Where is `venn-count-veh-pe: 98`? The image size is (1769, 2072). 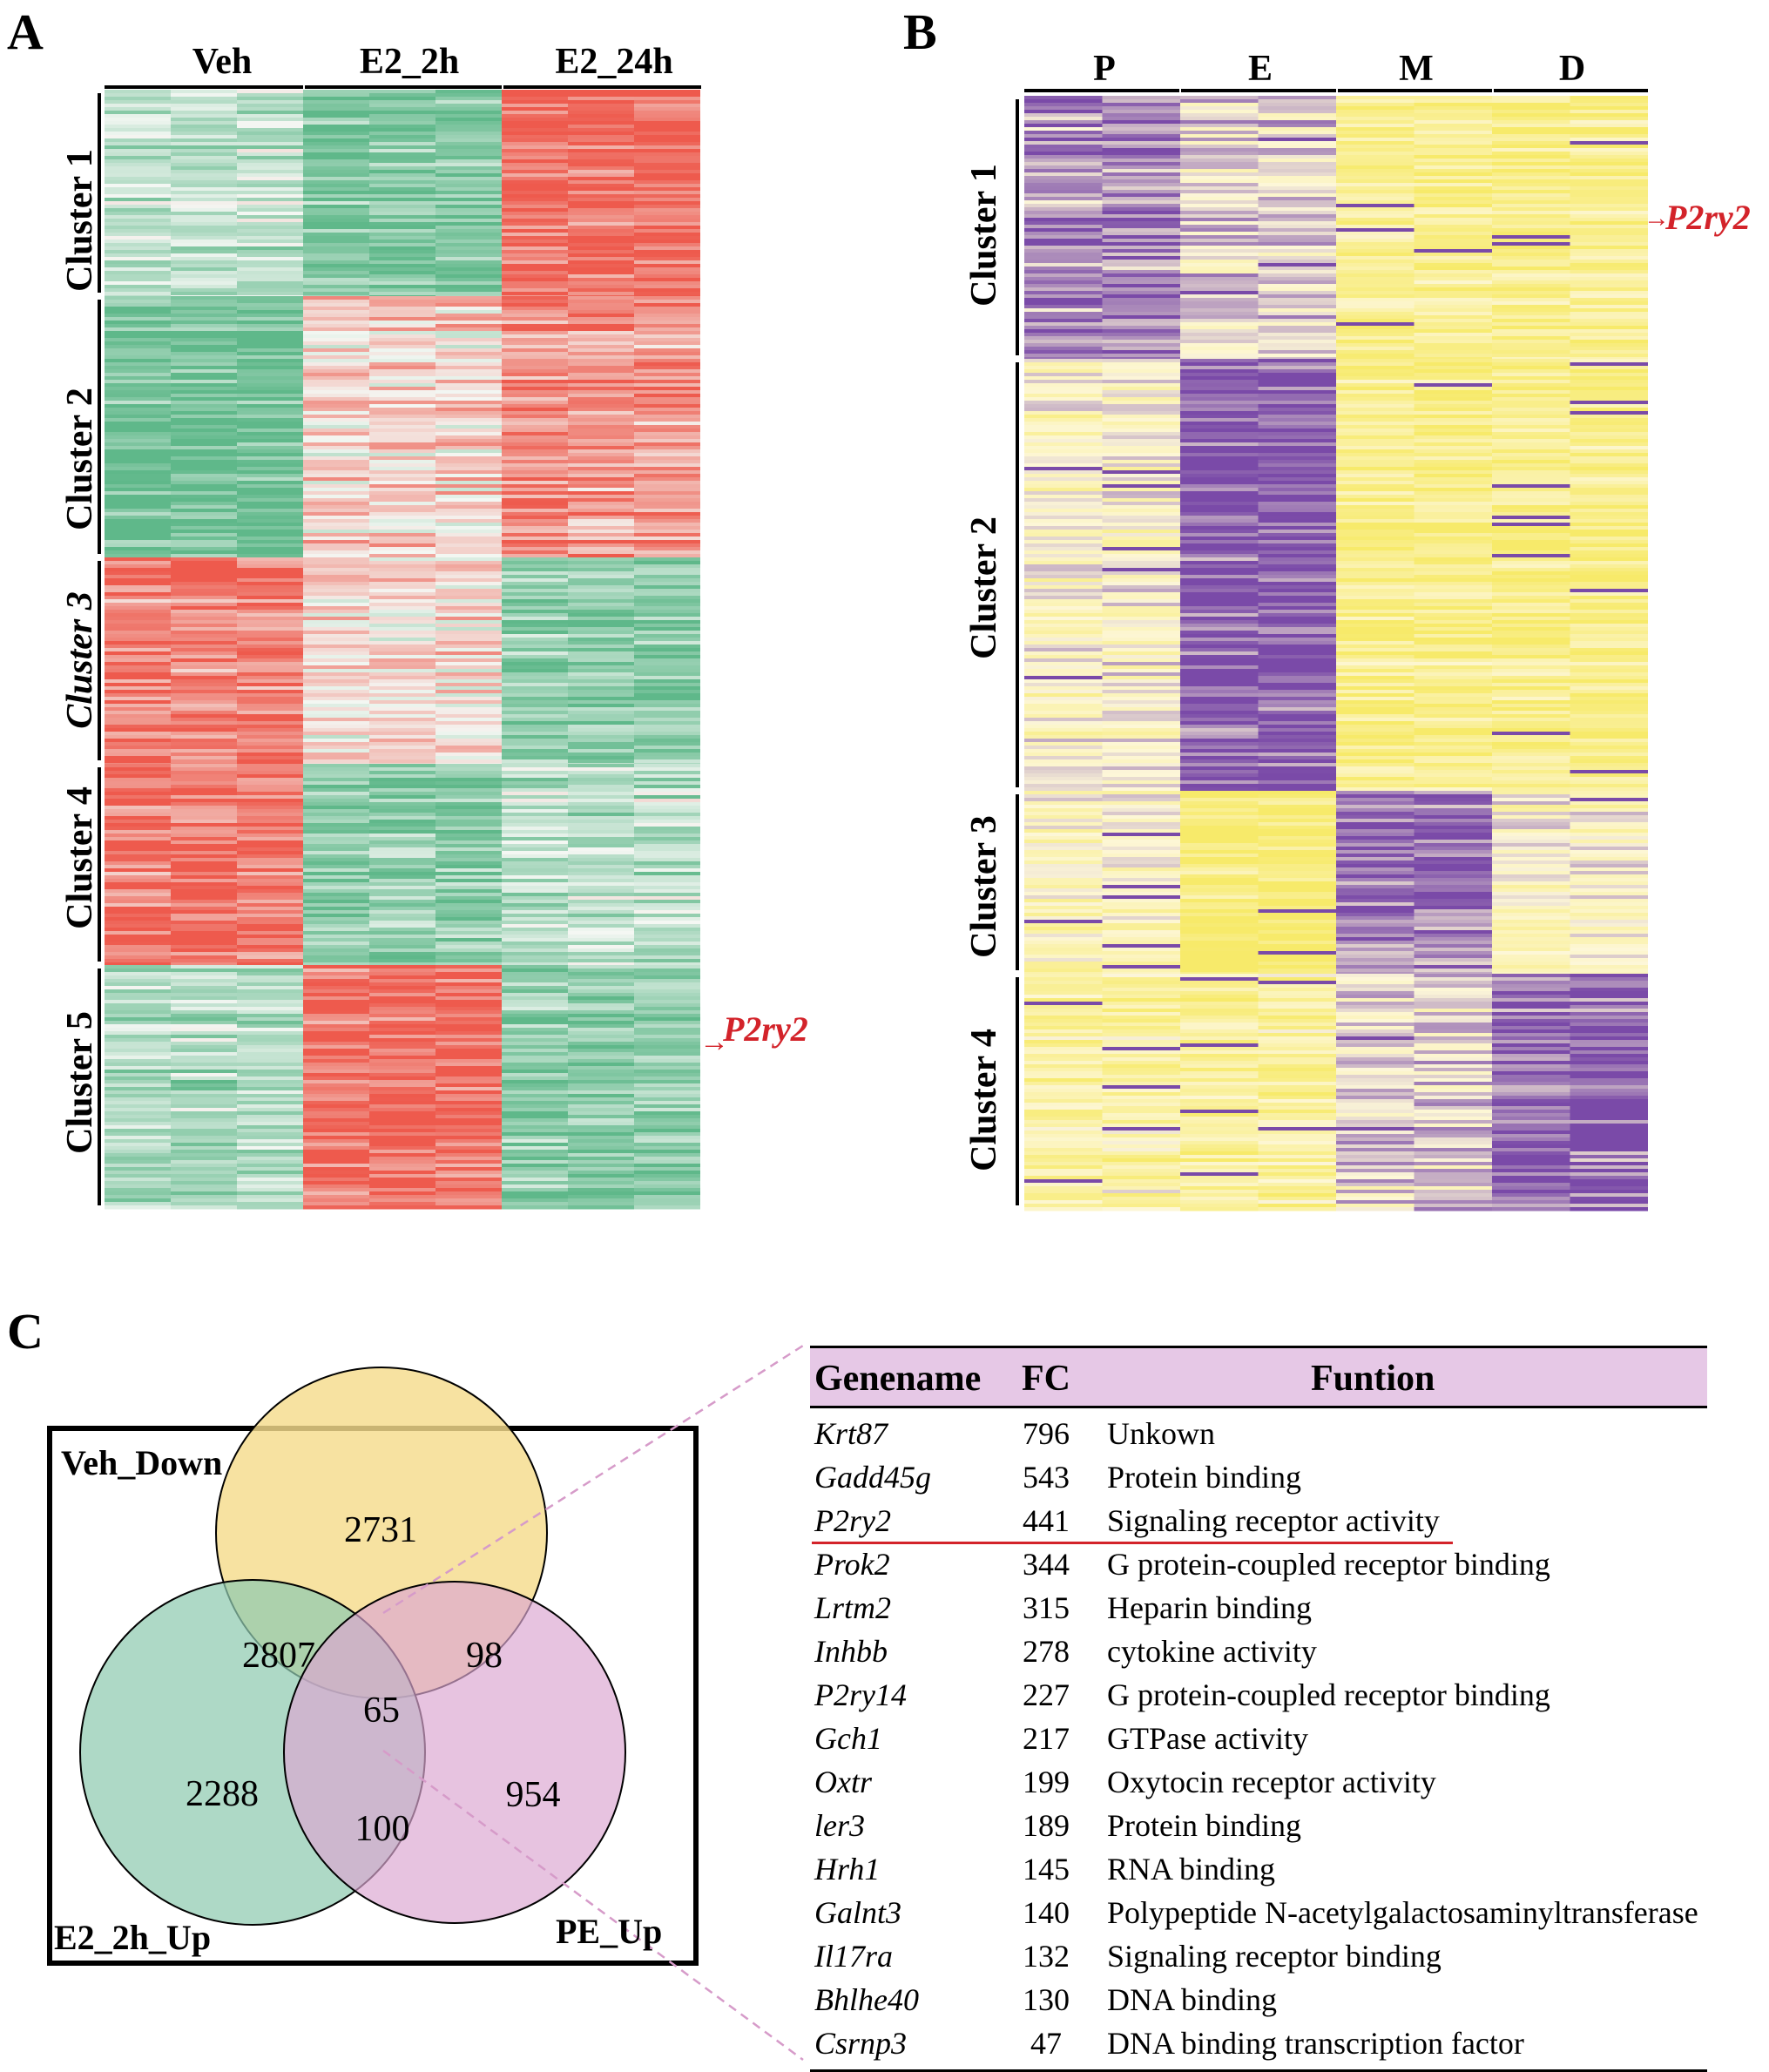
venn-count-veh-pe: 98 is located at coordinates (485, 1655).